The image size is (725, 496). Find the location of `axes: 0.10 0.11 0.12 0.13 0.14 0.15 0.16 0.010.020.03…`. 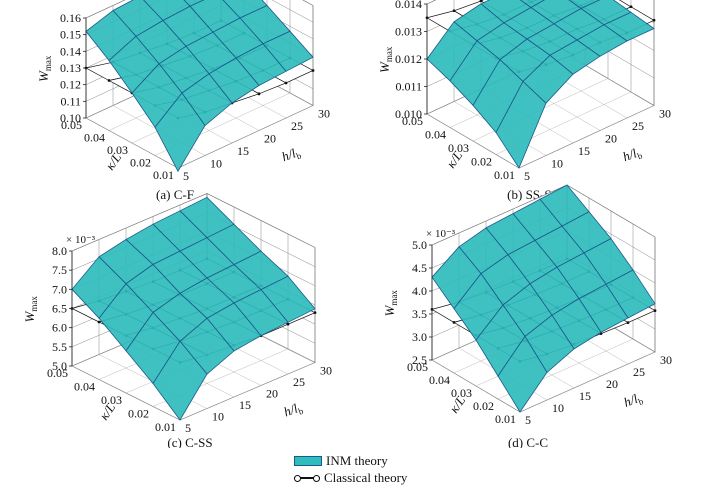

axes: 0.10 0.11 0.12 0.13 0.14 0.15 0.16 0.010.020.03… is located at coordinates (183, 97).